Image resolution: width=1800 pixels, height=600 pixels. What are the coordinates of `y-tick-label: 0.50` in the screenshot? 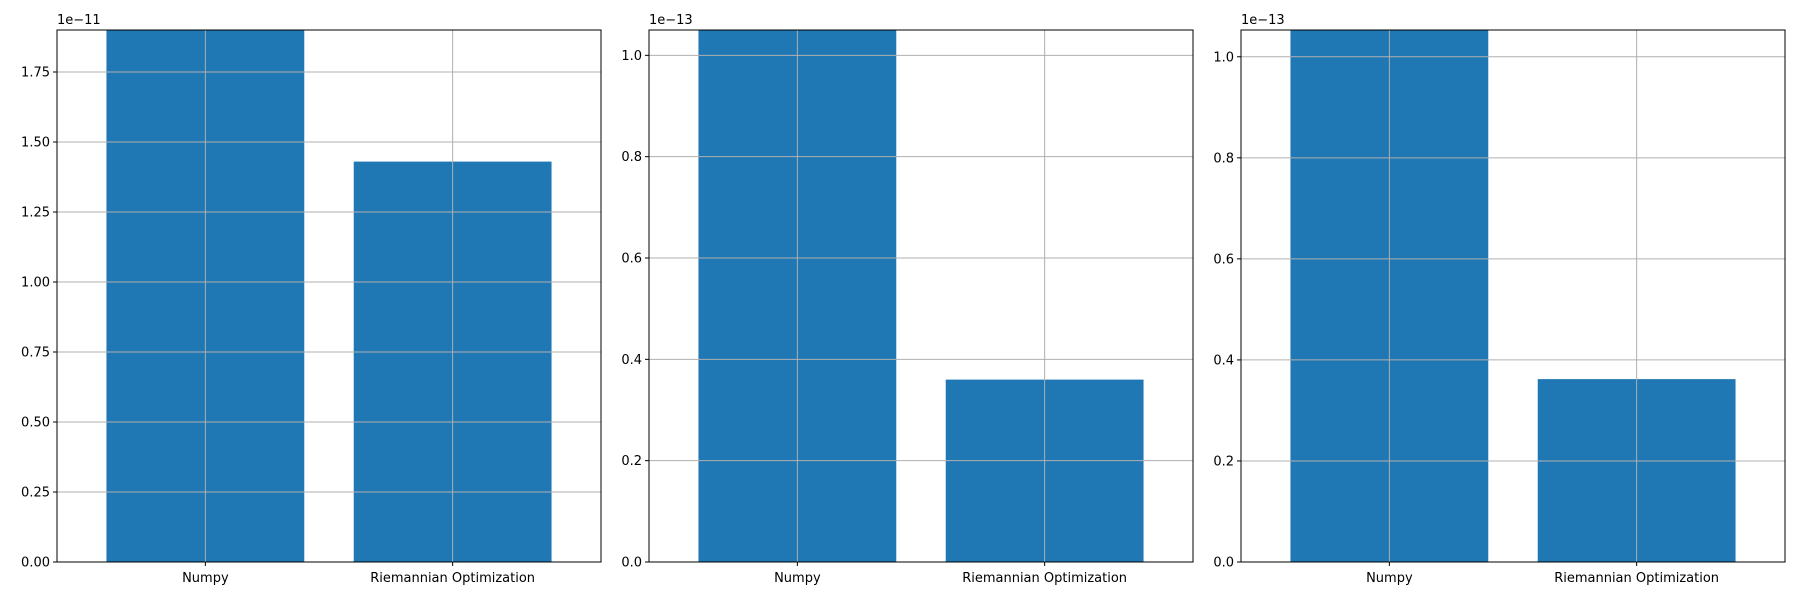 It's located at (35, 423).